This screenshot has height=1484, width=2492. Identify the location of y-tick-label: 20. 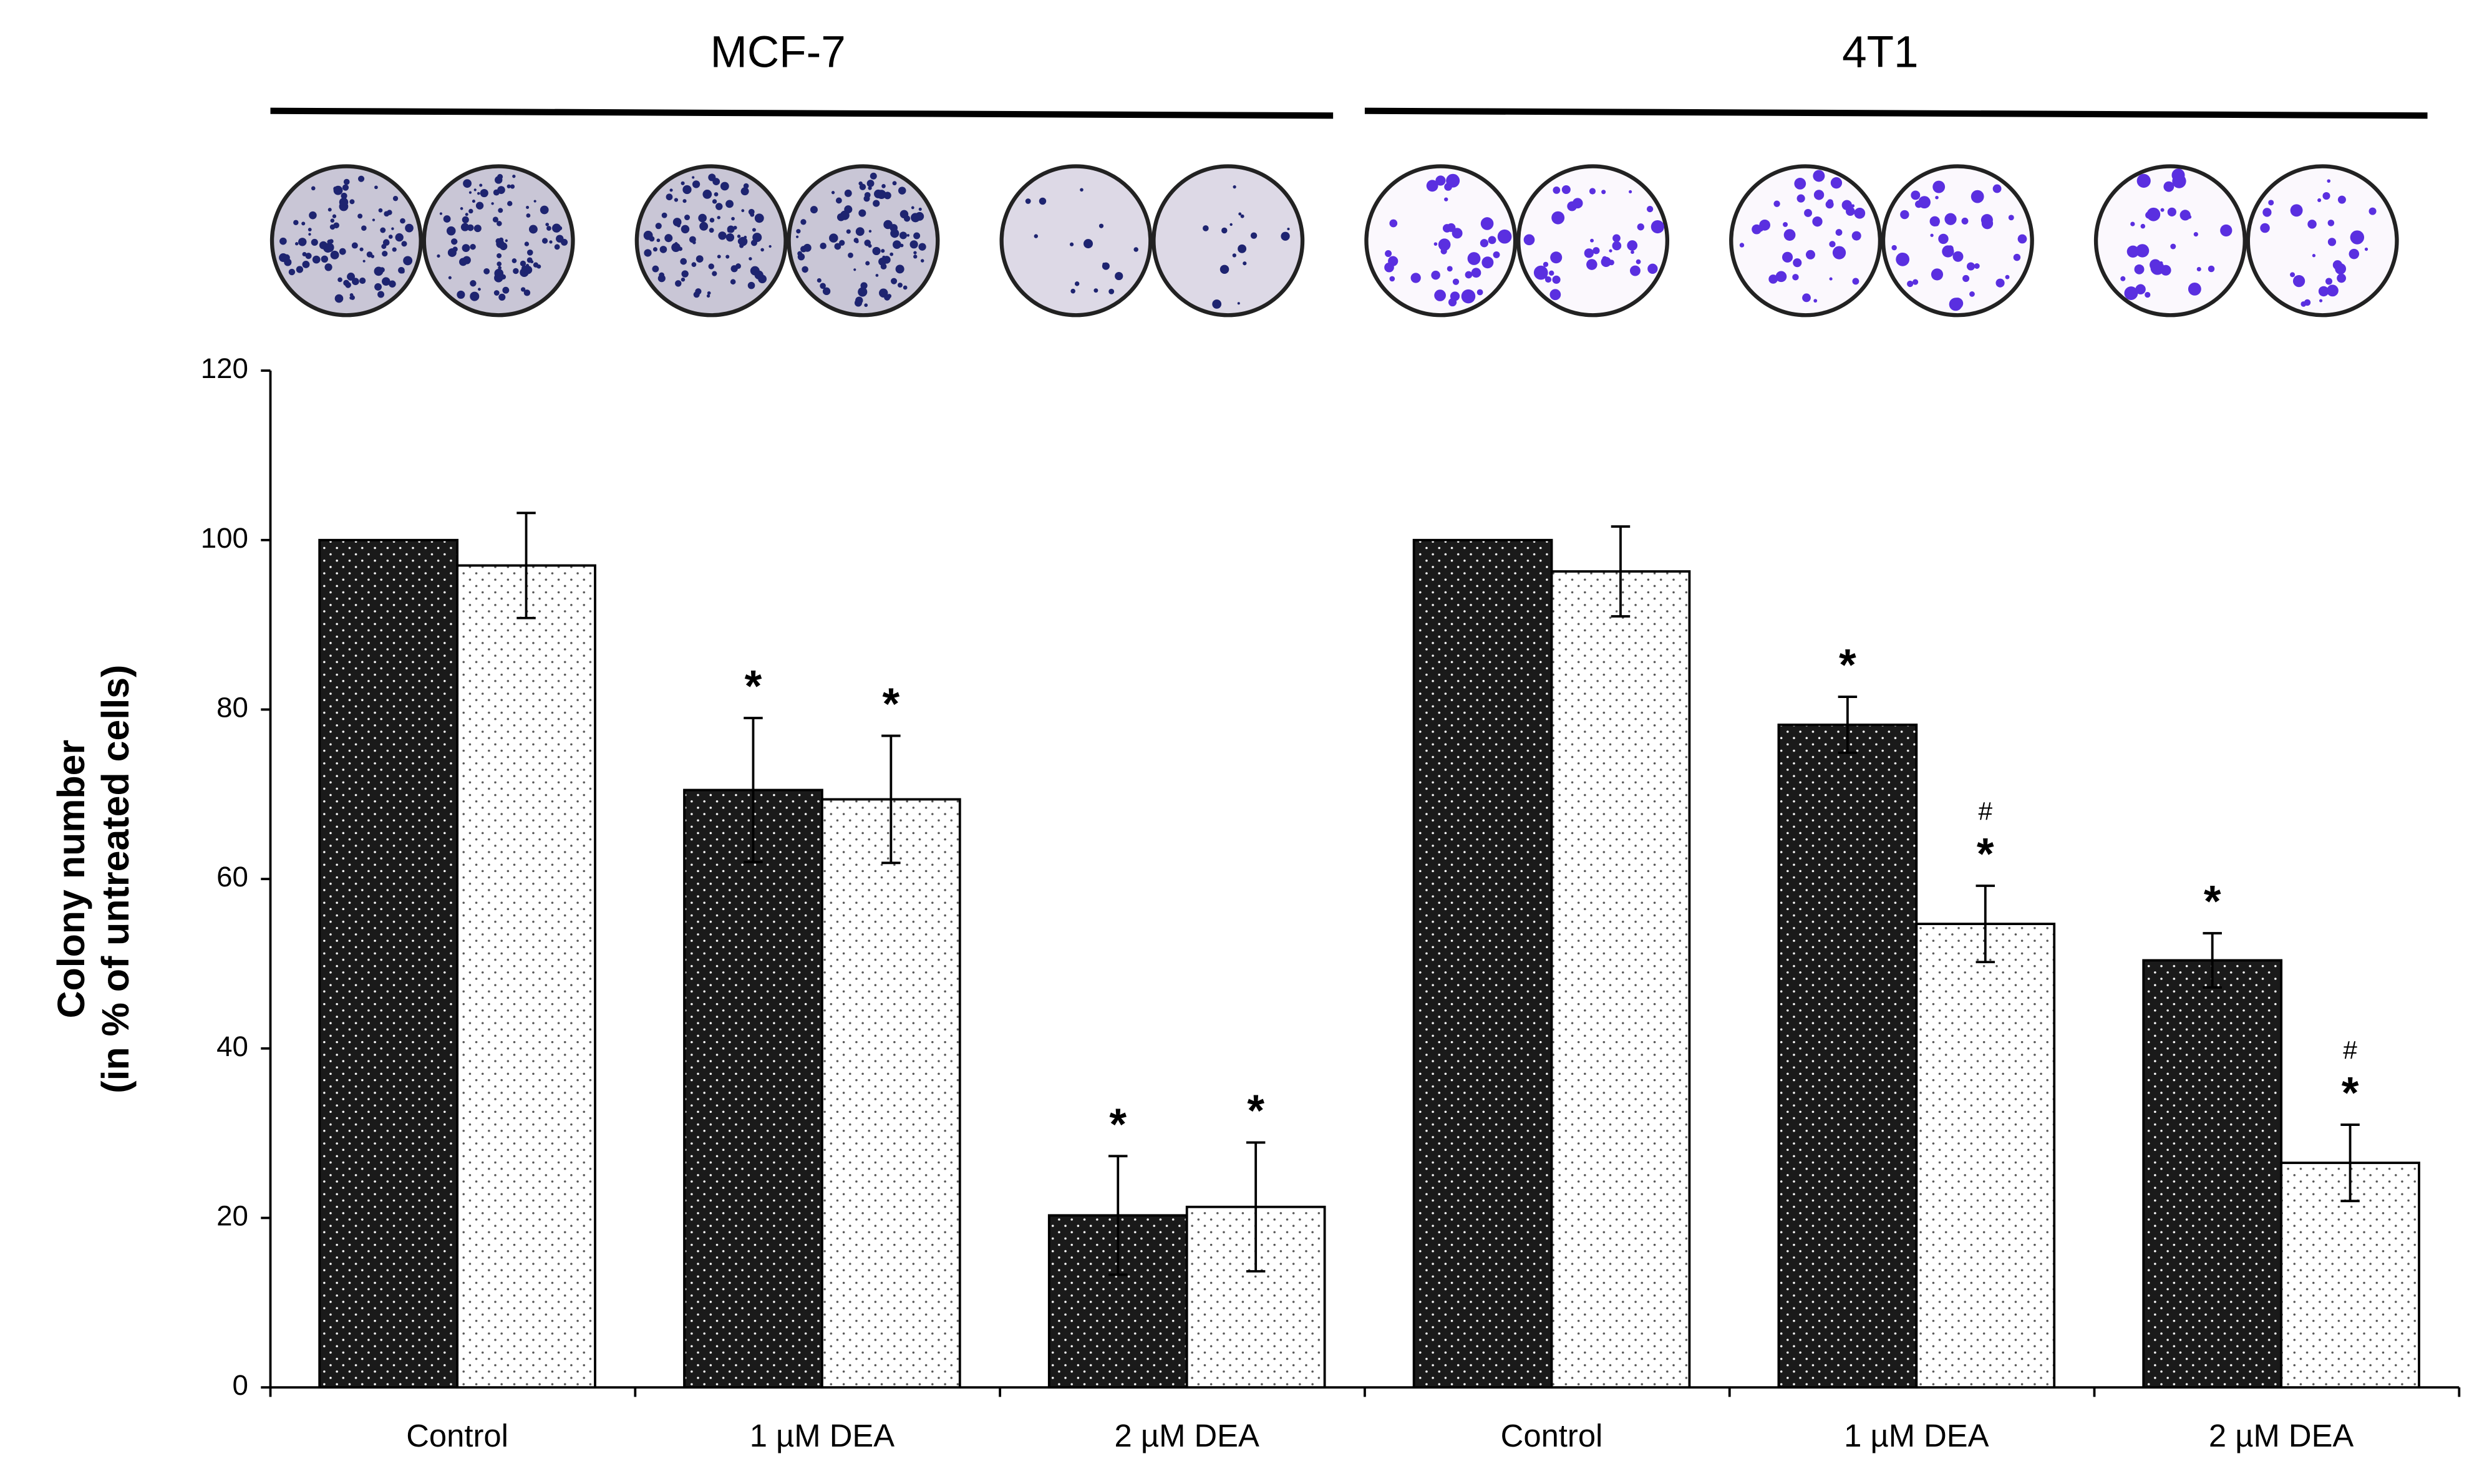
(232, 1216).